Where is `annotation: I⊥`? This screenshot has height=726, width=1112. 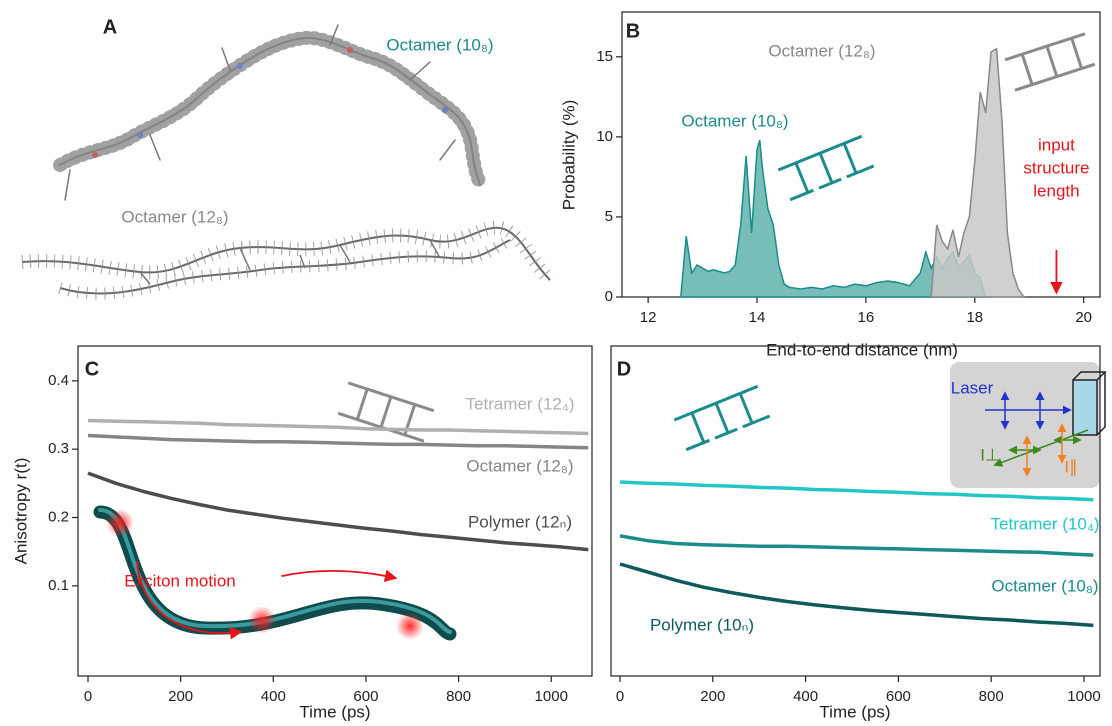
annotation: I⊥ is located at coordinates (990, 454).